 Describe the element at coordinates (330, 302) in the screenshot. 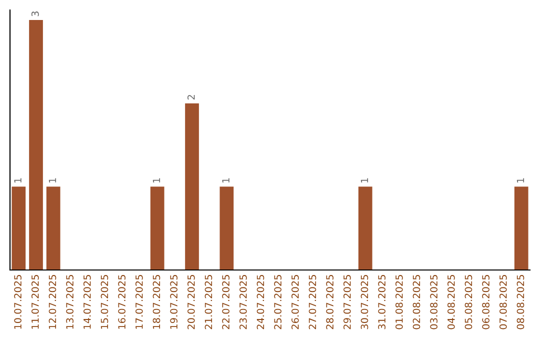

I see `x-tick-label: 28.07.2025` at that location.